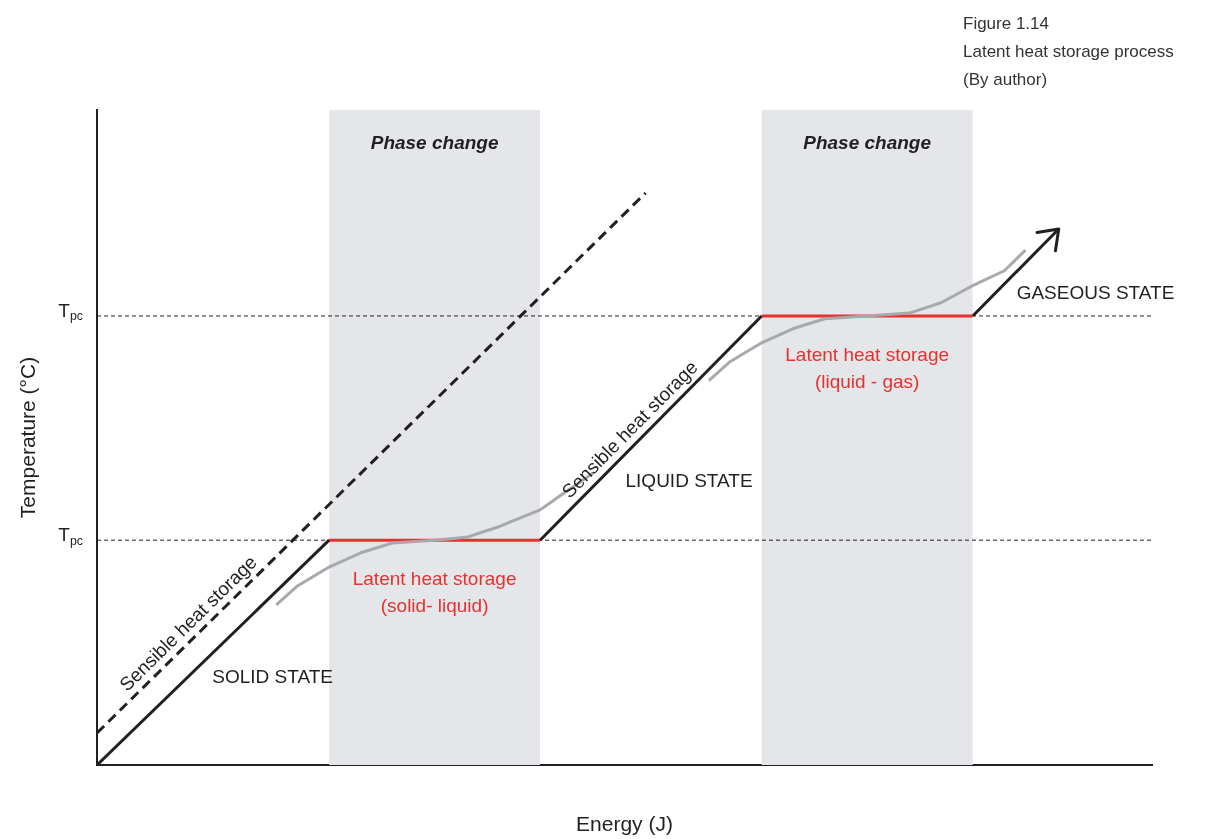 The height and width of the screenshot is (839, 1224). Describe the element at coordinates (27, 437) in the screenshot. I see `y-axis-title: Temperature (°C)` at that location.